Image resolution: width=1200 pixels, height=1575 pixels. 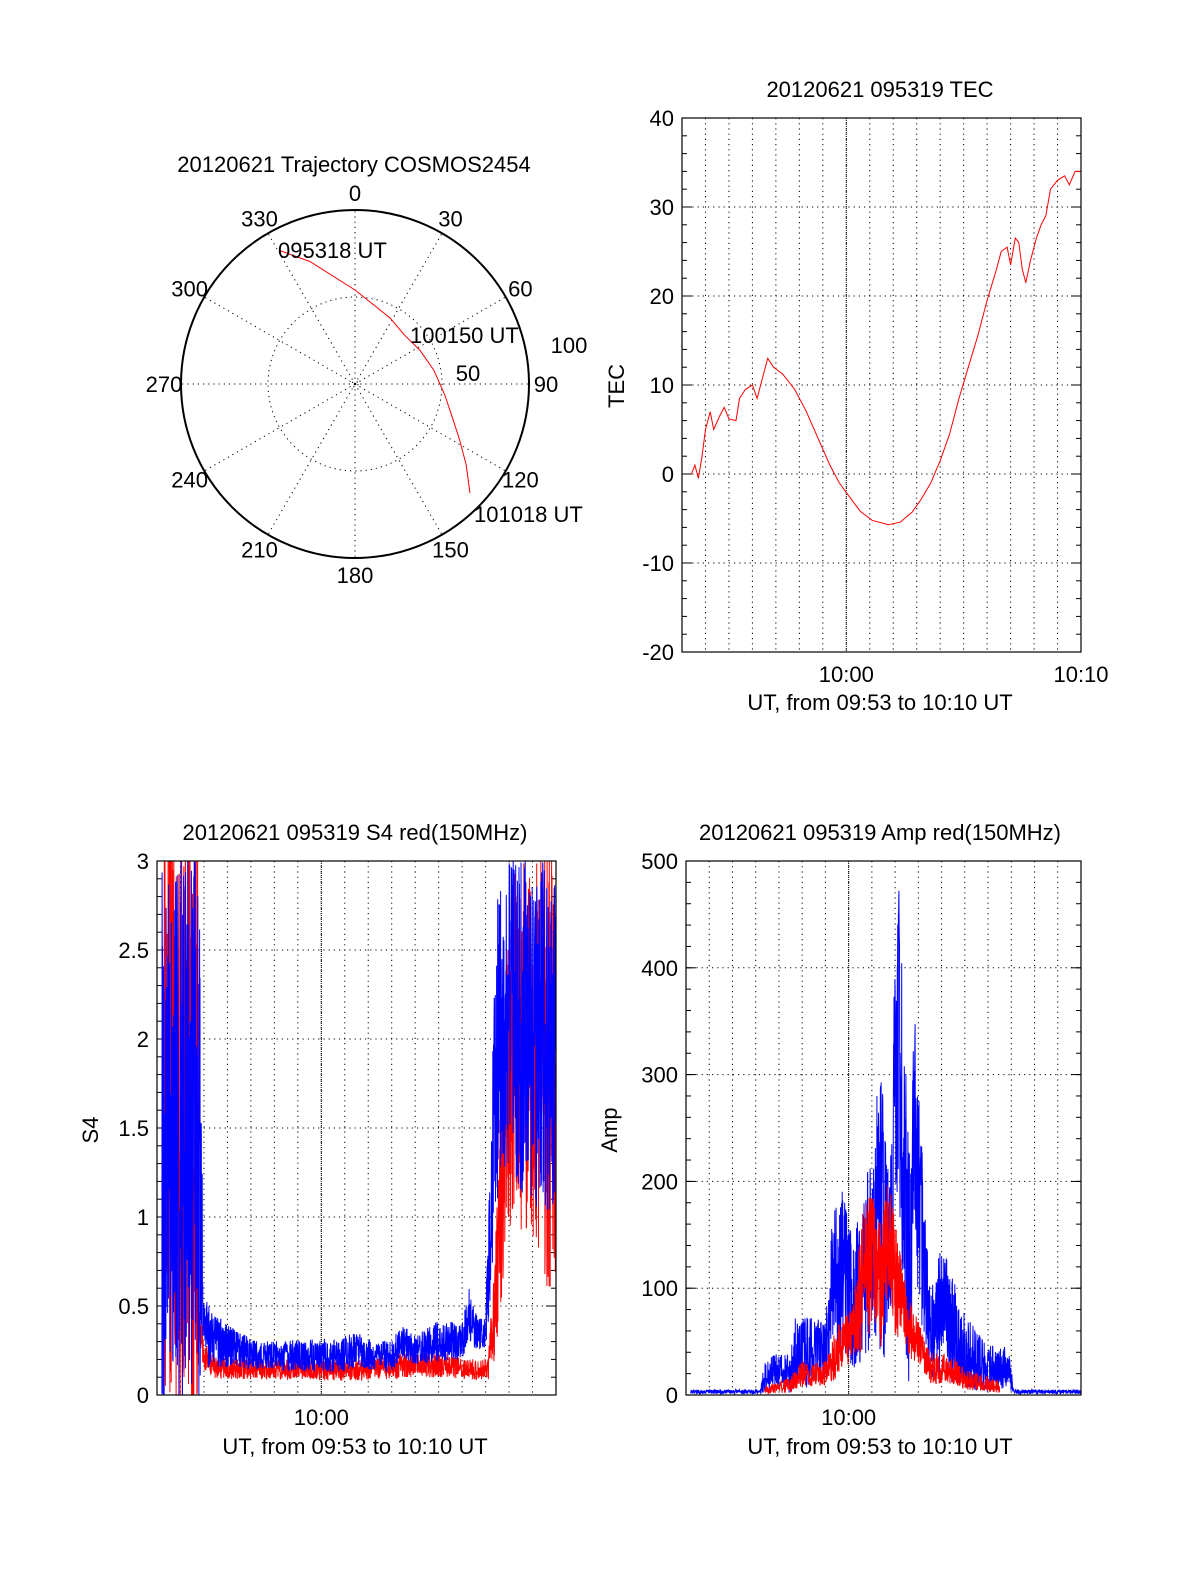 I want to click on y-tick-label: 400, so click(x=659, y=968).